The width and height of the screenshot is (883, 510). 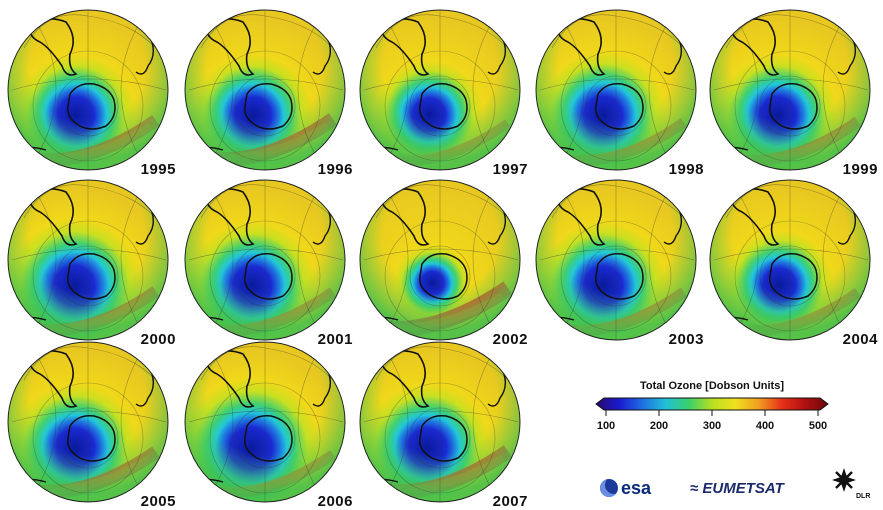 I want to click on globe-panel: 2005, so click(x=92, y=425).